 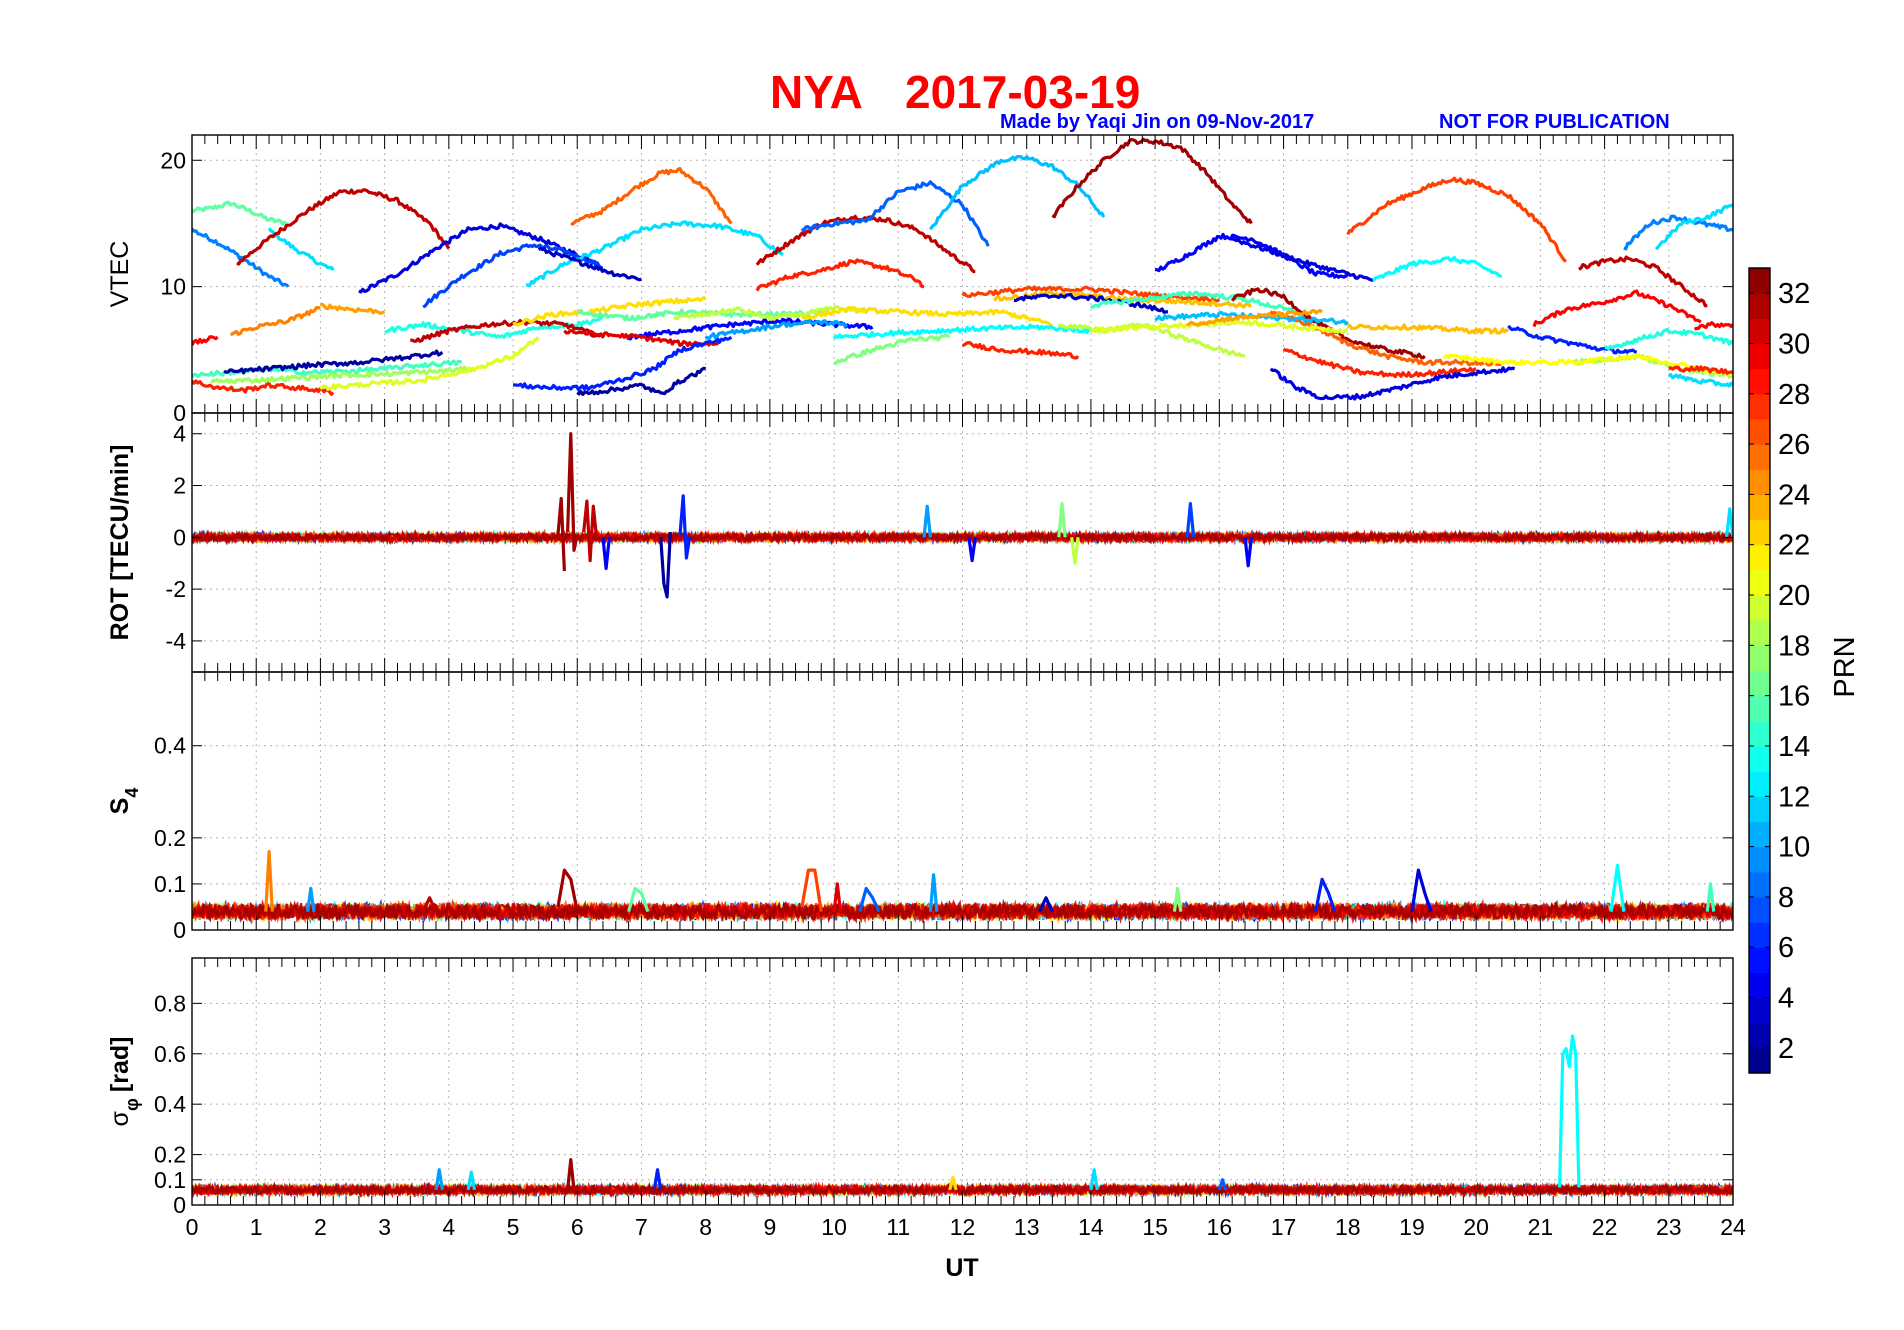 What do you see at coordinates (1157, 122) in the screenshot?
I see `credit-made-by: Made by Yaqi Jin on 09-Nov-2017` at bounding box center [1157, 122].